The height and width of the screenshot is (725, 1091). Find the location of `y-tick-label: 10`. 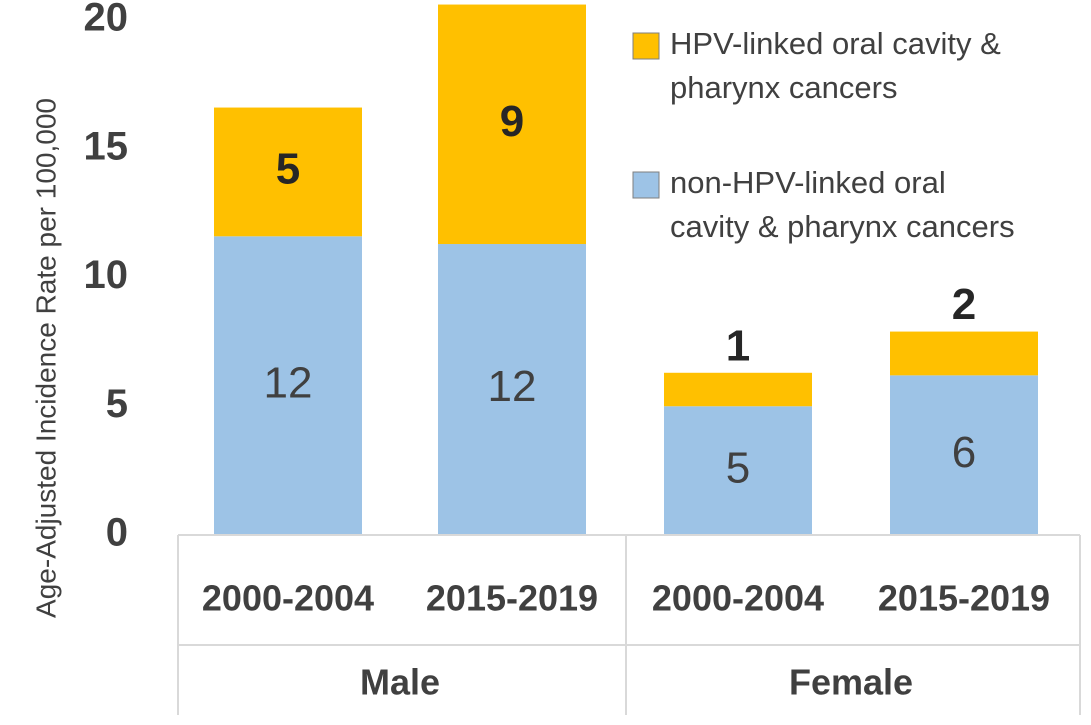

y-tick-label: 10 is located at coordinates (106, 275).